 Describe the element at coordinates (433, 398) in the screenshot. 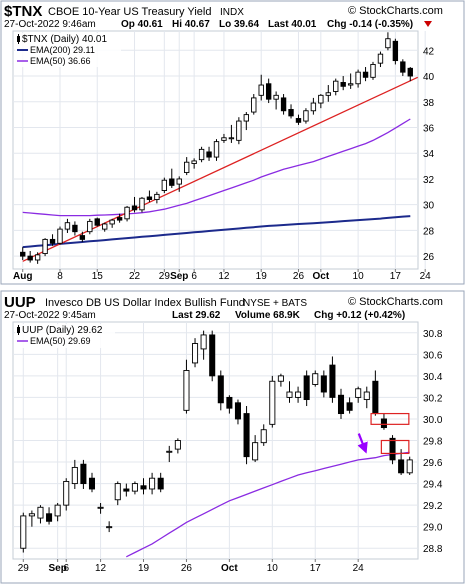

I see `uup-y-tick-label: 30.2` at that location.